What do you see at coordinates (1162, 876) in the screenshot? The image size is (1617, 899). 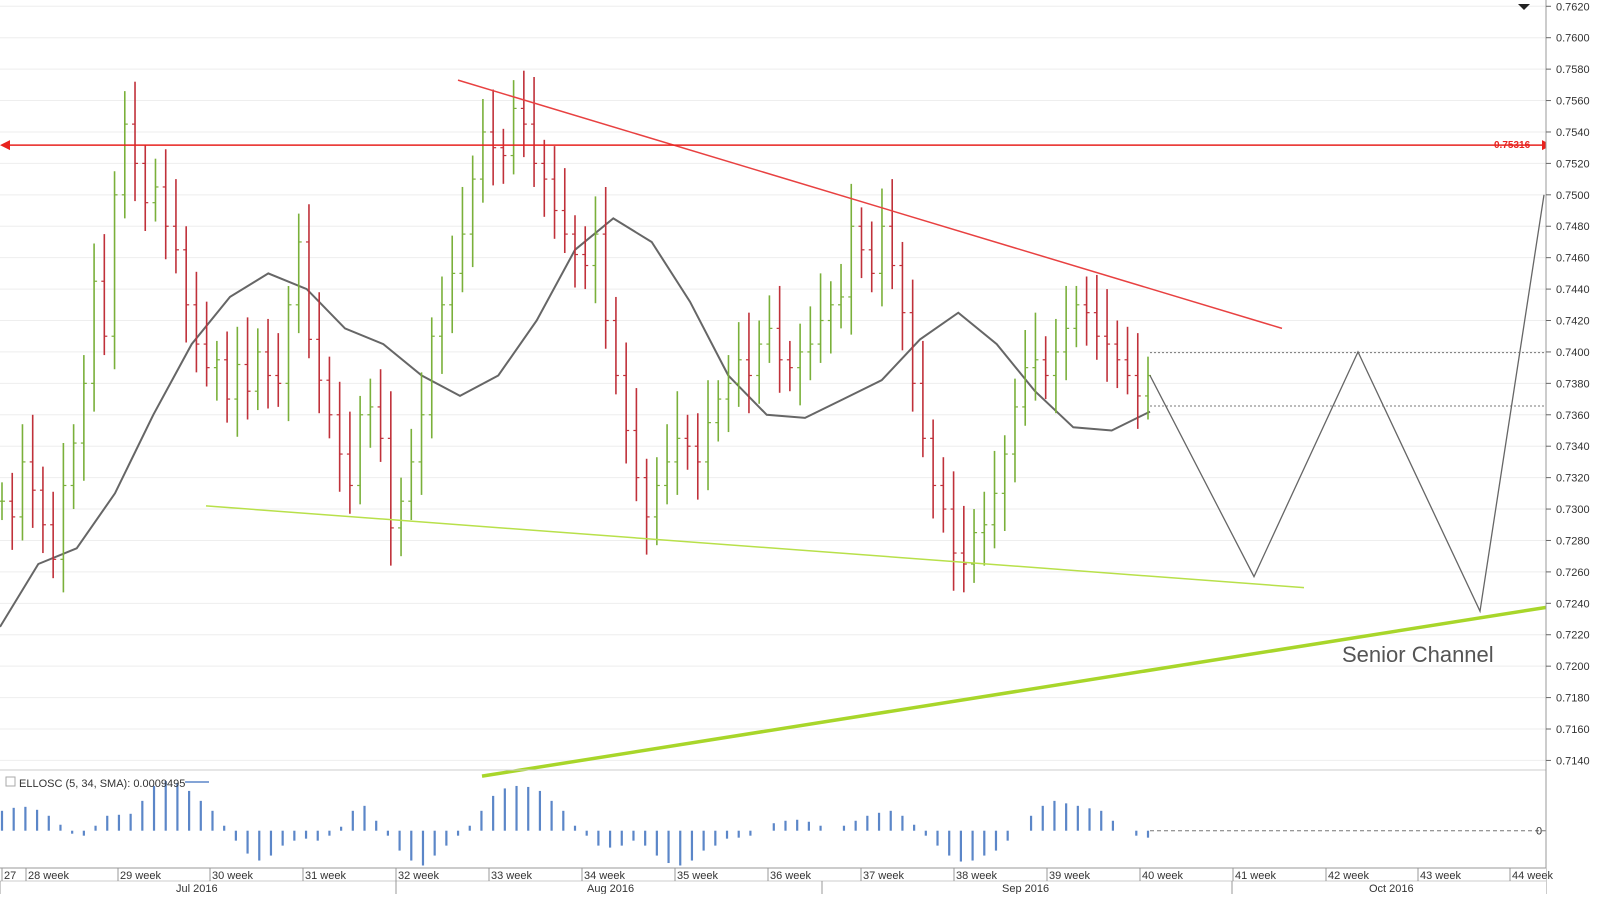 I see `week-label: 40 week` at bounding box center [1162, 876].